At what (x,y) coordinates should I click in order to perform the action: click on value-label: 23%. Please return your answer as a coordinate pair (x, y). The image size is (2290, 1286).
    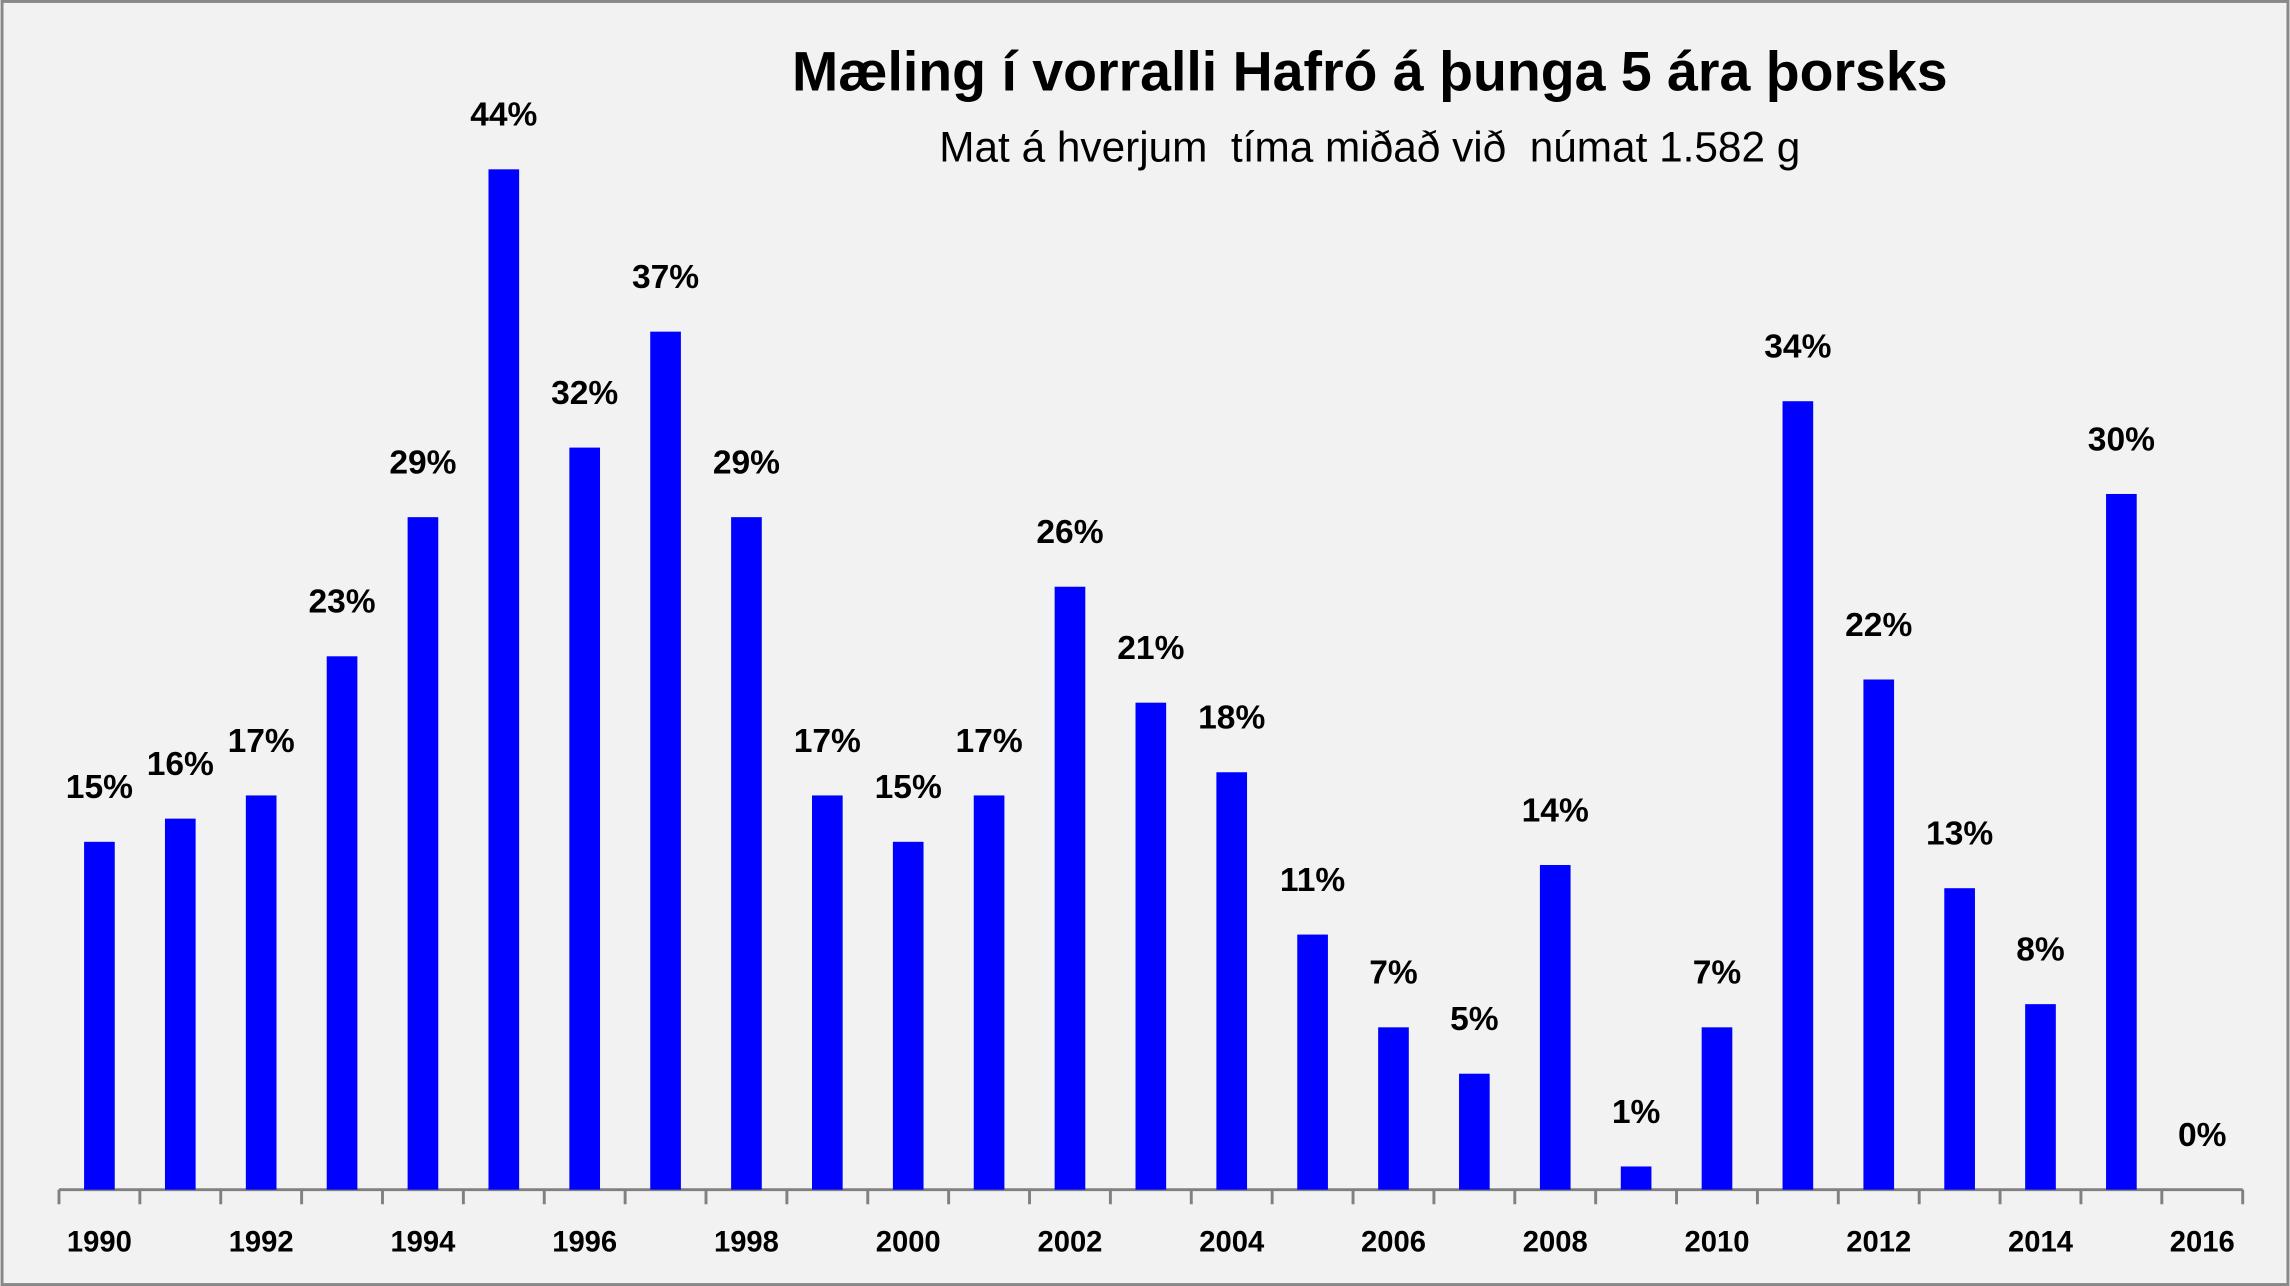
    Looking at the image, I should click on (341, 602).